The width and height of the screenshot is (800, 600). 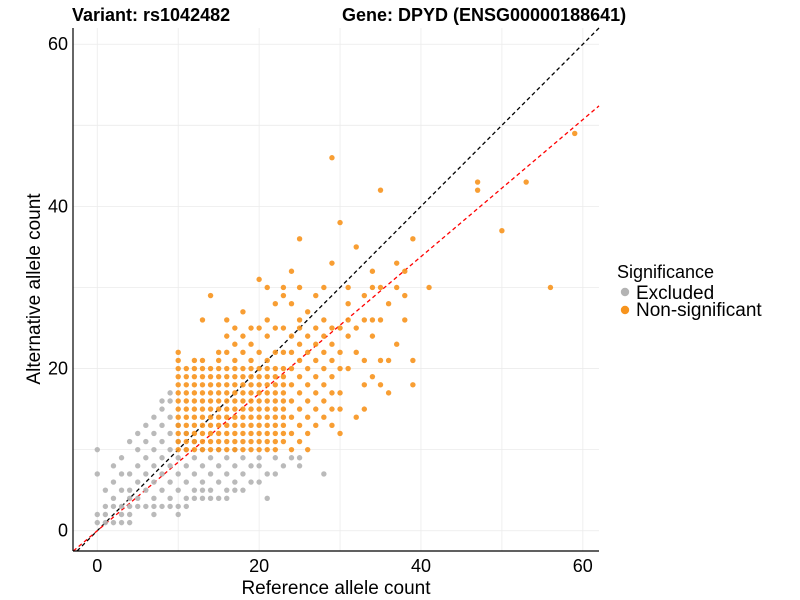 I want to click on x-tick-label: 60, so click(x=583, y=566).